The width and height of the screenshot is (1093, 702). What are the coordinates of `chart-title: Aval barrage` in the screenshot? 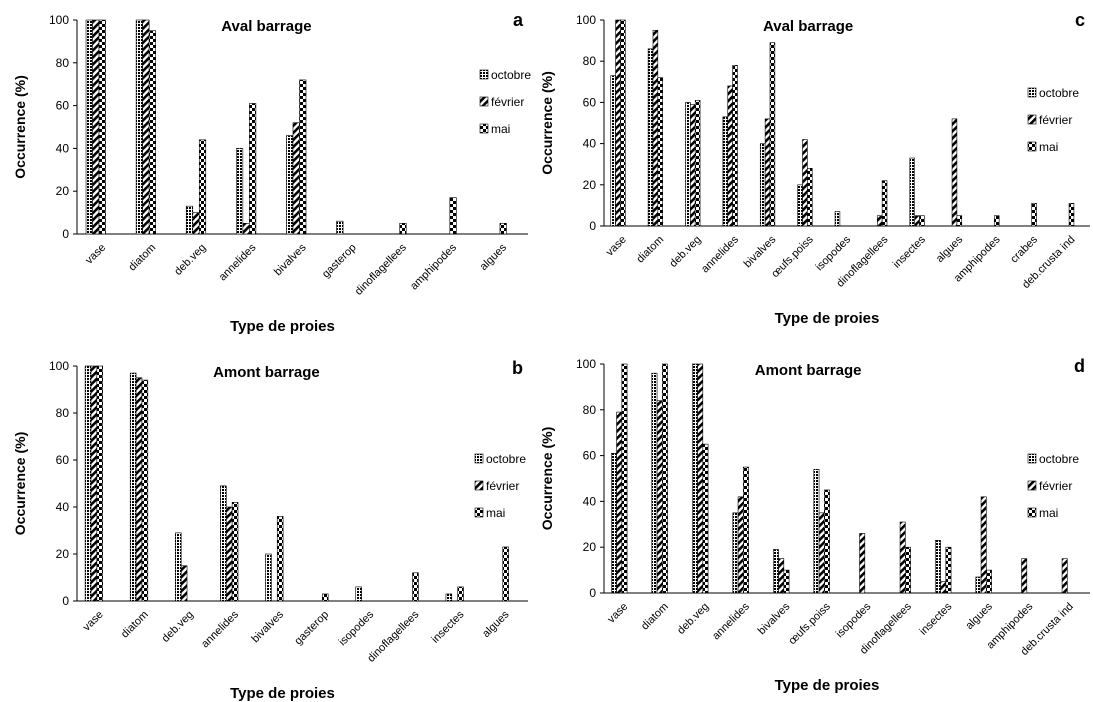 It's located at (266, 26).